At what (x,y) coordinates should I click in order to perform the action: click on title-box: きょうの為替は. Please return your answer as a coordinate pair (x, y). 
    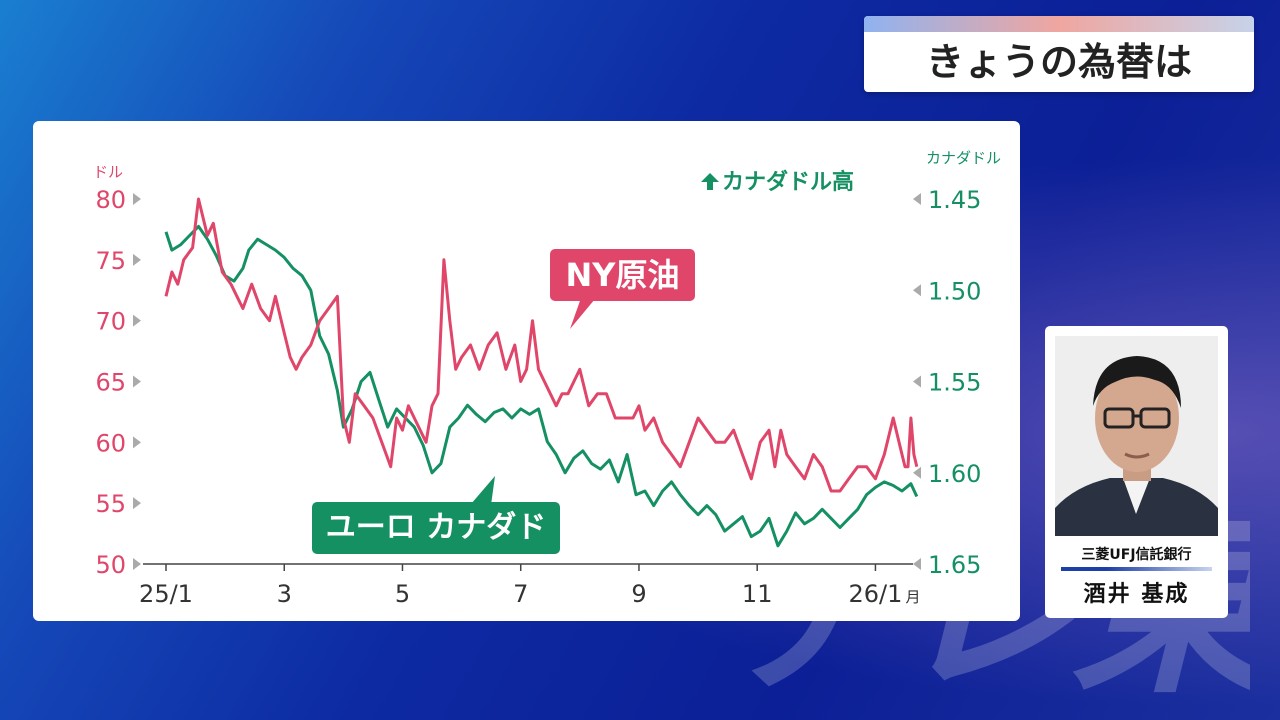
    Looking at the image, I should click on (1059, 54).